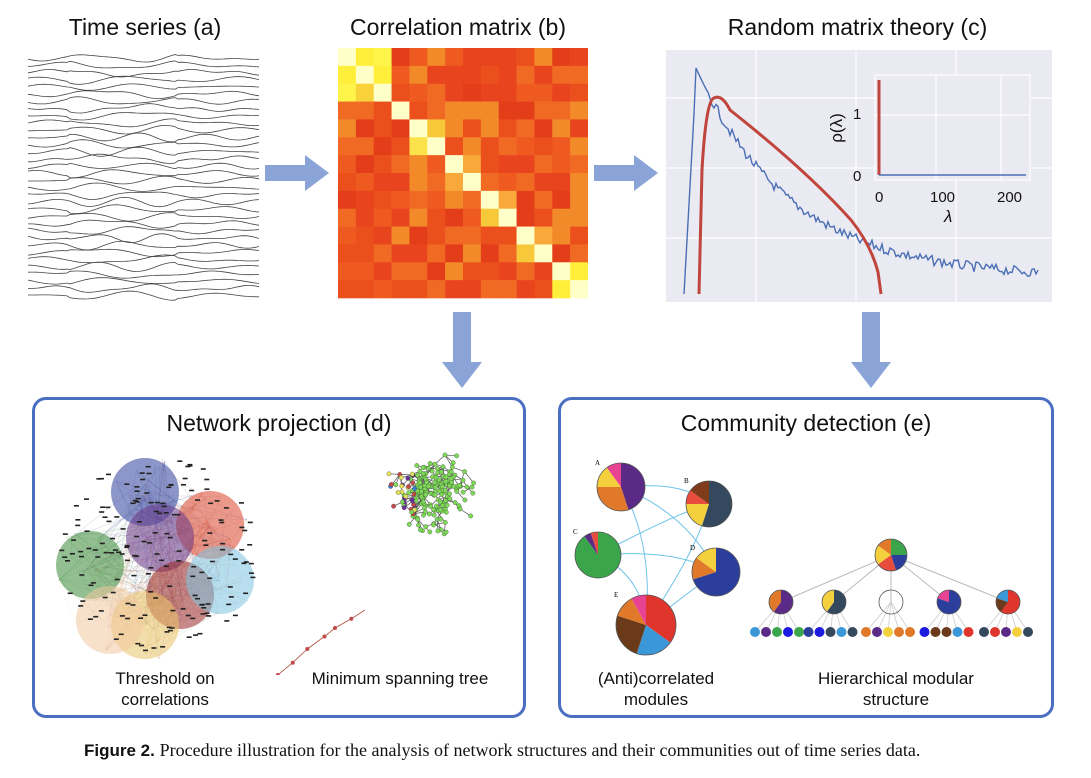 This screenshot has width=1091, height=778. What do you see at coordinates (160, 538) in the screenshot?
I see `cluster-blob` at bounding box center [160, 538].